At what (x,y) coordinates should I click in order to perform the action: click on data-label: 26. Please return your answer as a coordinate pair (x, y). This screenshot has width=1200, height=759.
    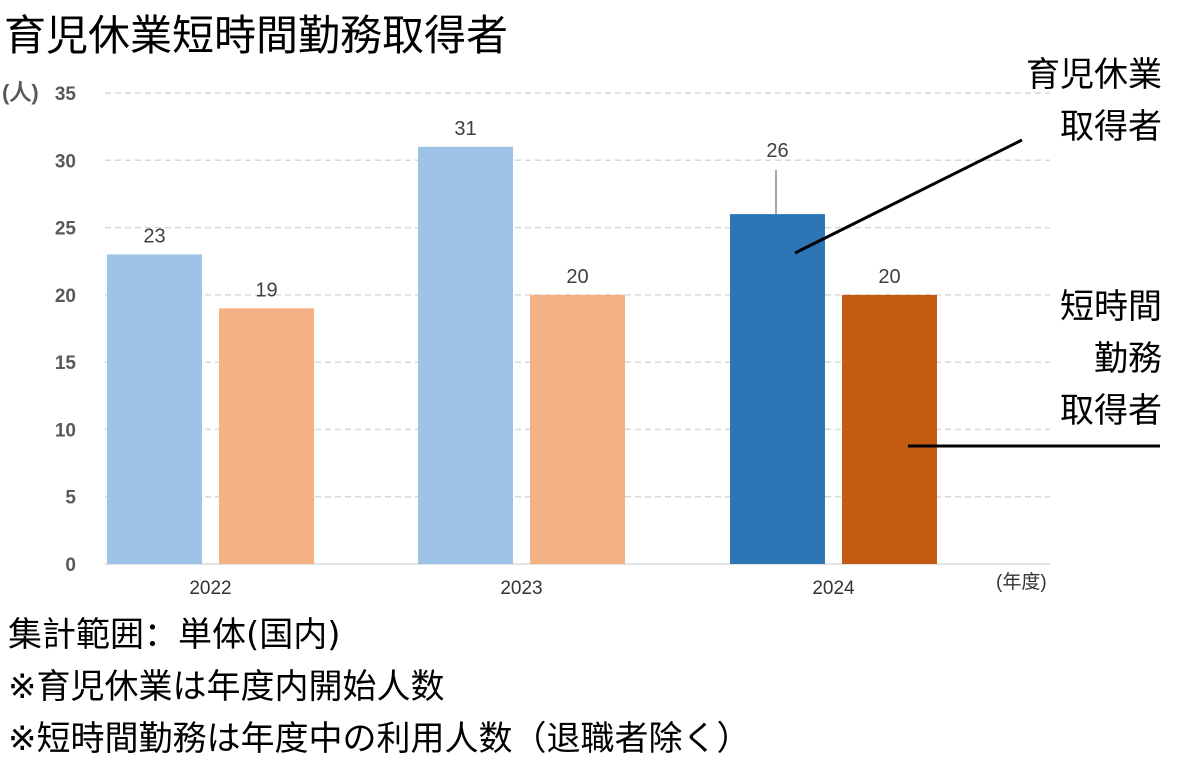
    Looking at the image, I should click on (777, 151).